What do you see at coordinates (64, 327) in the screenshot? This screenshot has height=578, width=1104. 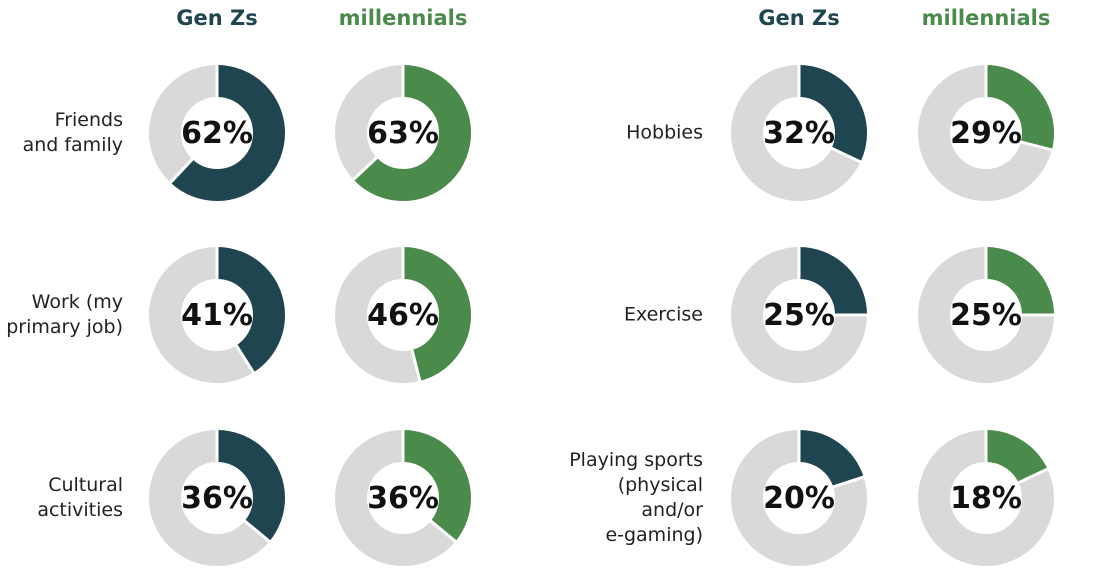 I see `category-label-line: primary job)` at bounding box center [64, 327].